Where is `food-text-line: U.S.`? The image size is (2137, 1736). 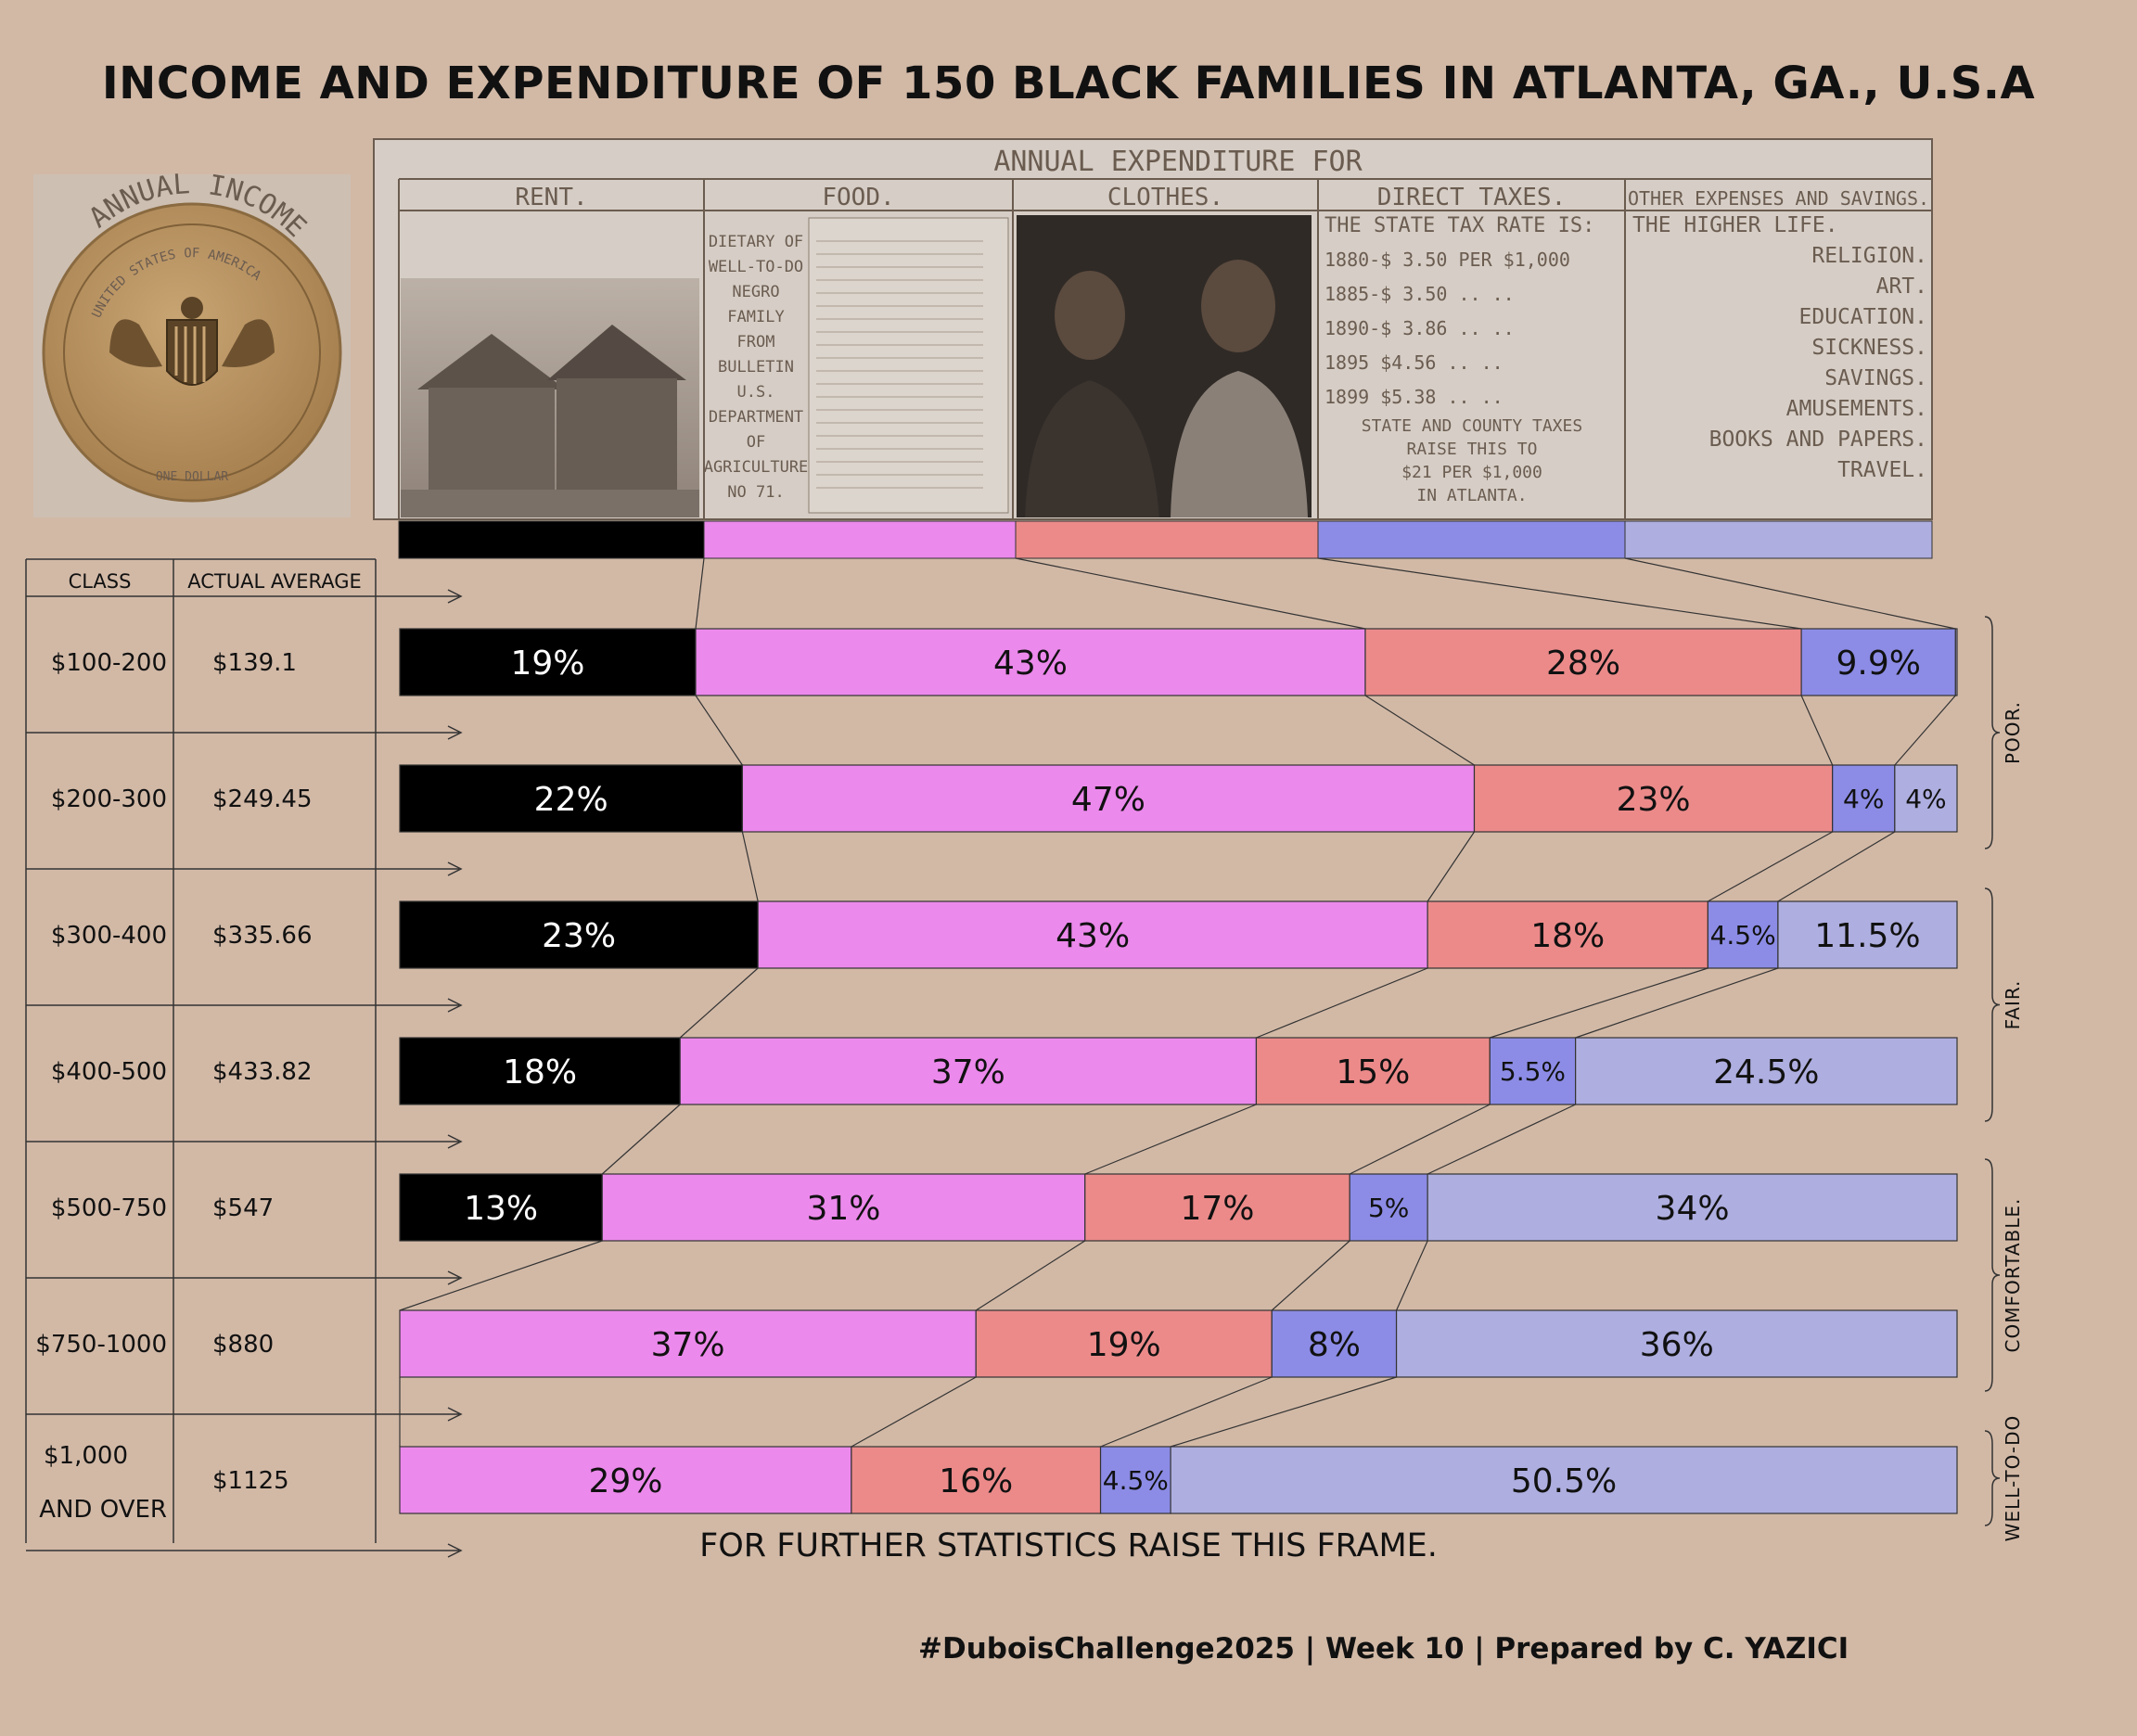 food-text-line: U.S. is located at coordinates (756, 392).